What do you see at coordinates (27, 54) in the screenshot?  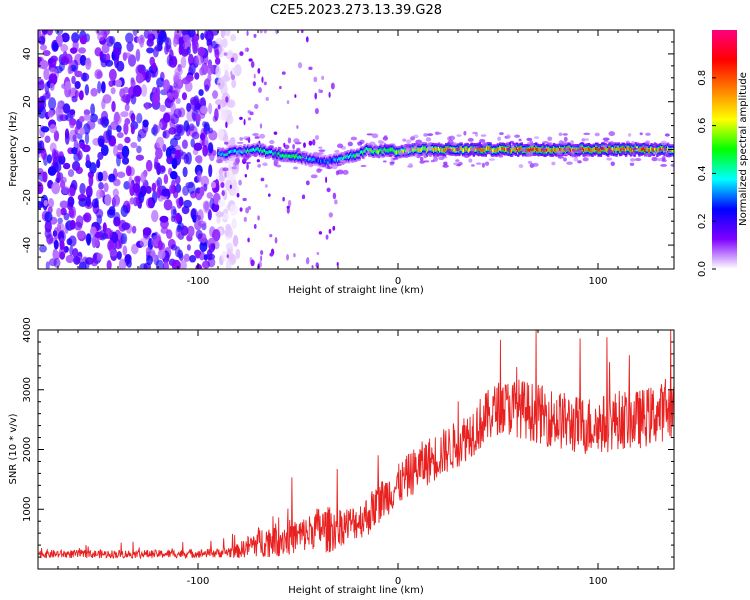 I see `spectrogram-y-tick-label: 40` at bounding box center [27, 54].